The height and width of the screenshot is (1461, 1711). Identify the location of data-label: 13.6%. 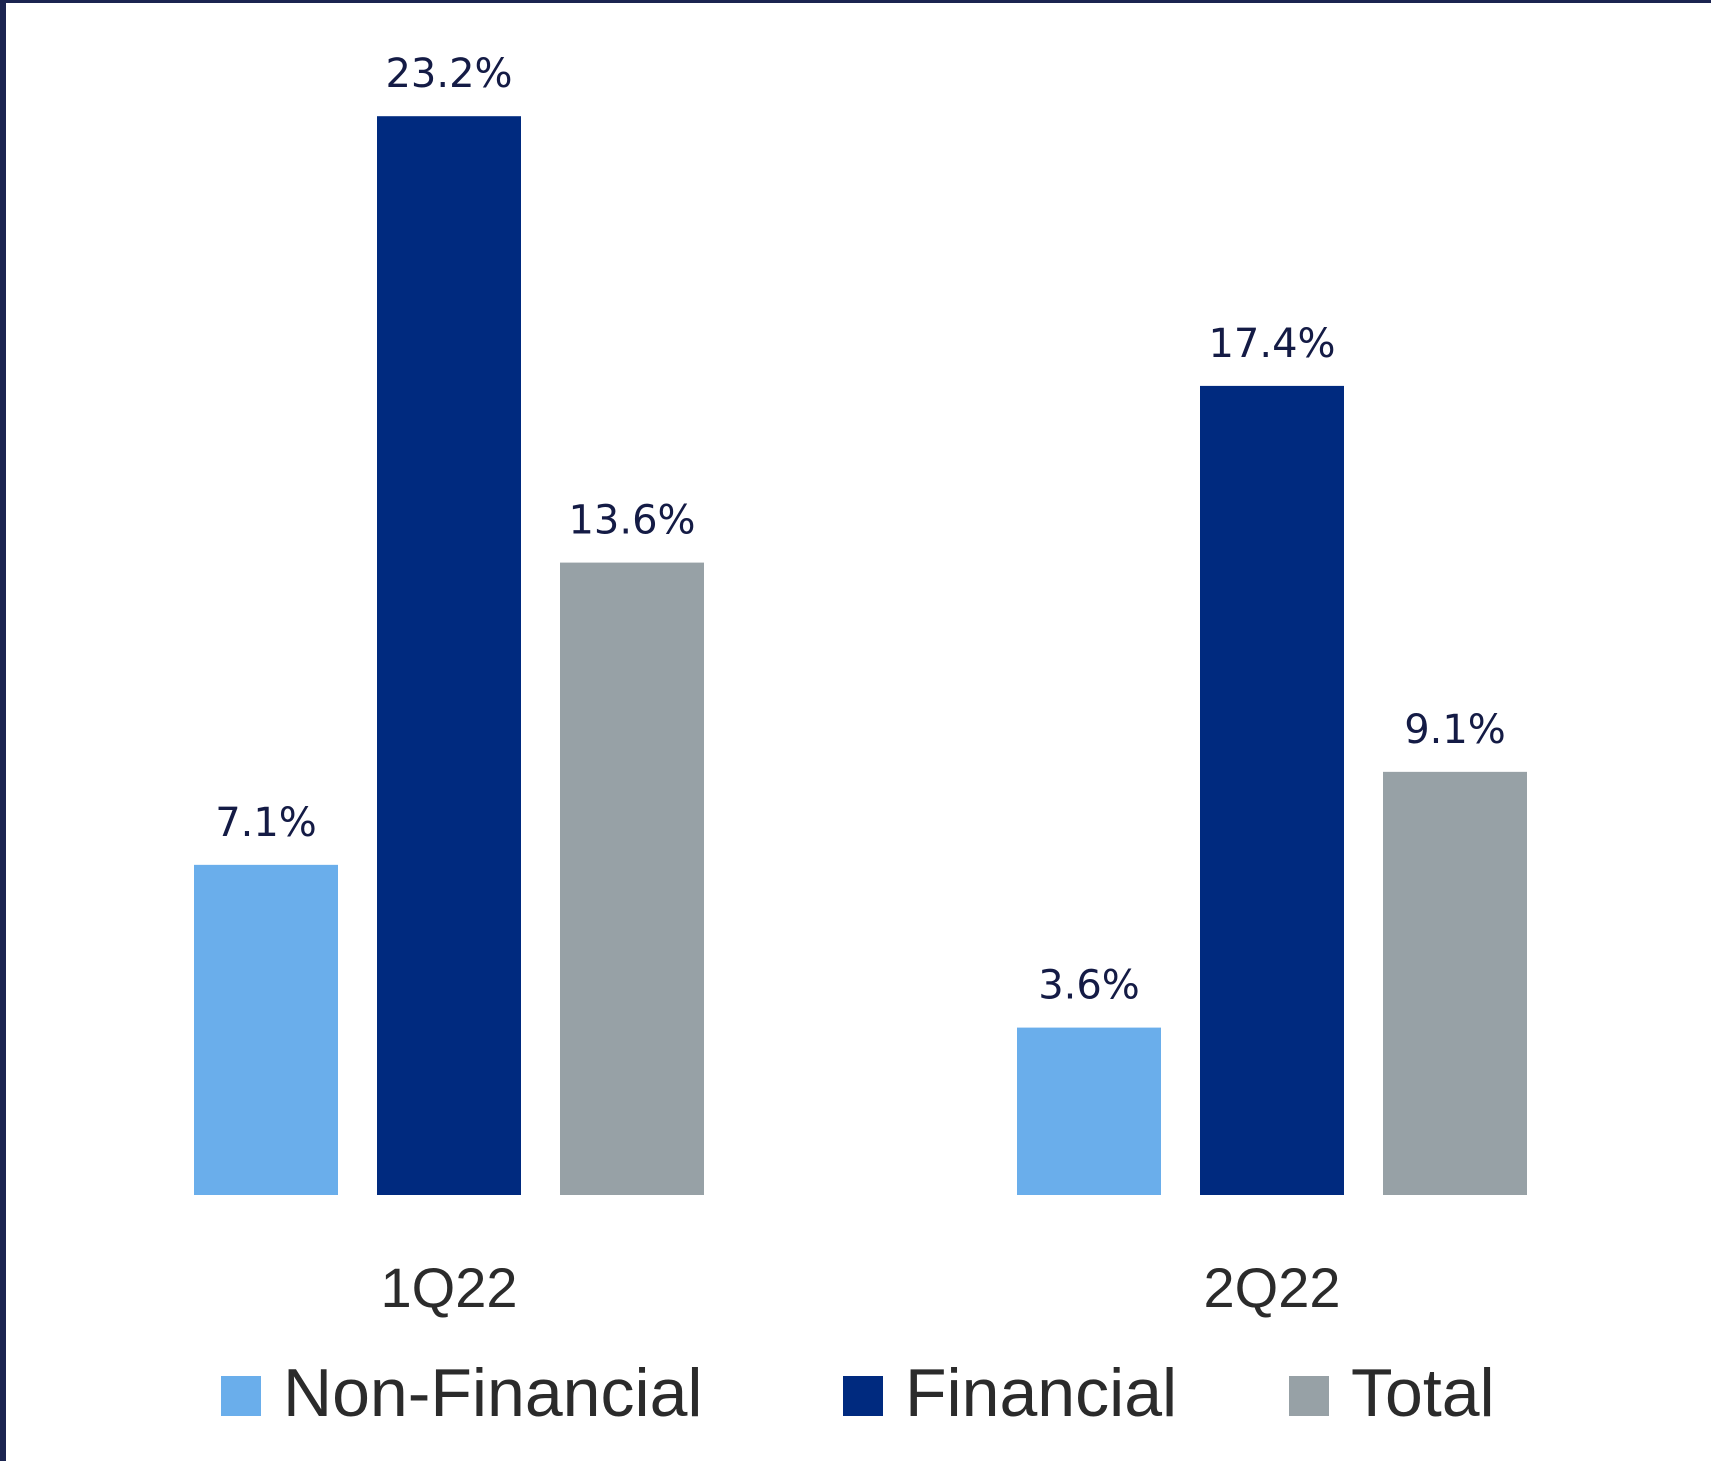
(631, 521).